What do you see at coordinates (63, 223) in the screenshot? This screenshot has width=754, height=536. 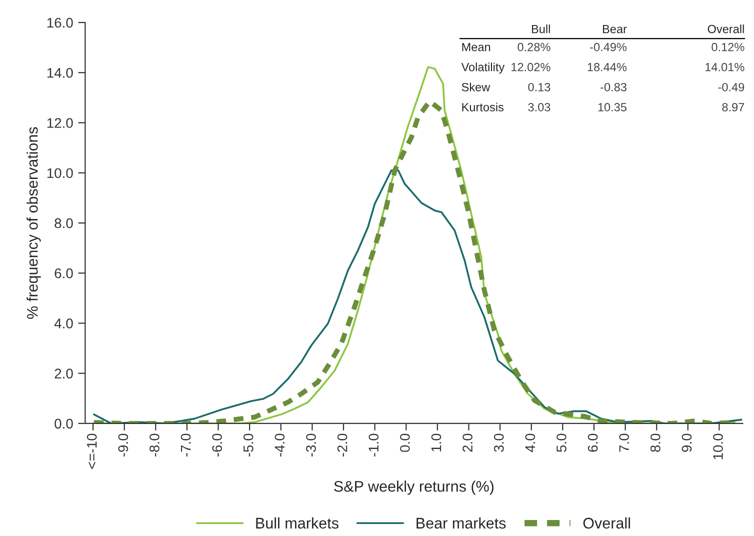 I see `y-tick-label: 8.0` at bounding box center [63, 223].